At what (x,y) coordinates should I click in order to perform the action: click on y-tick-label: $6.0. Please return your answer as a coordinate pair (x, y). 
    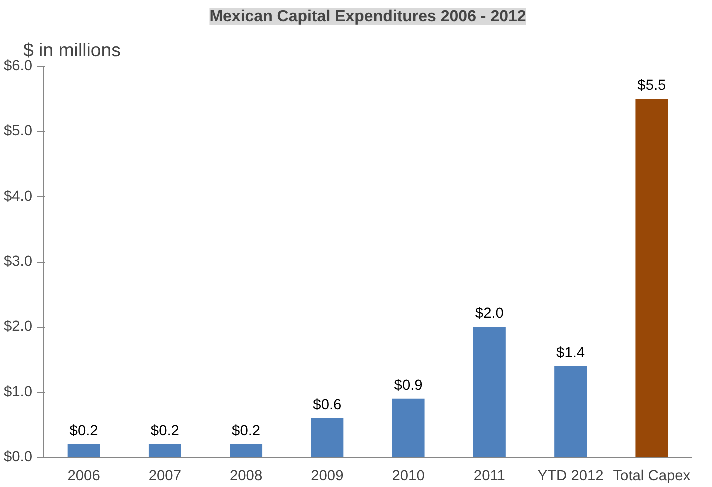
    Looking at the image, I should click on (18, 66).